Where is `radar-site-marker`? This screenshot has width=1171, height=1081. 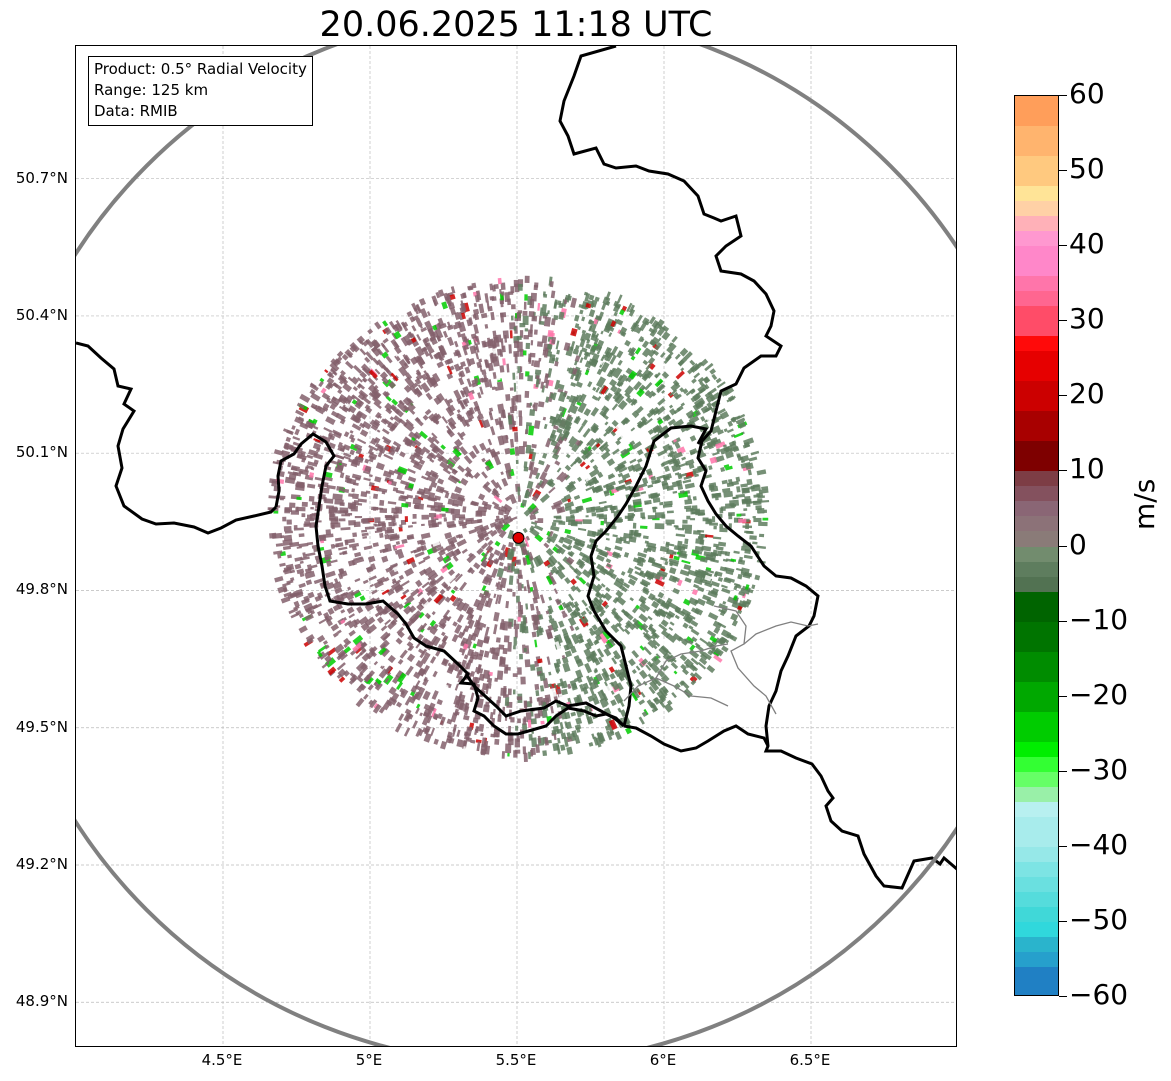 radar-site-marker is located at coordinates (518, 537).